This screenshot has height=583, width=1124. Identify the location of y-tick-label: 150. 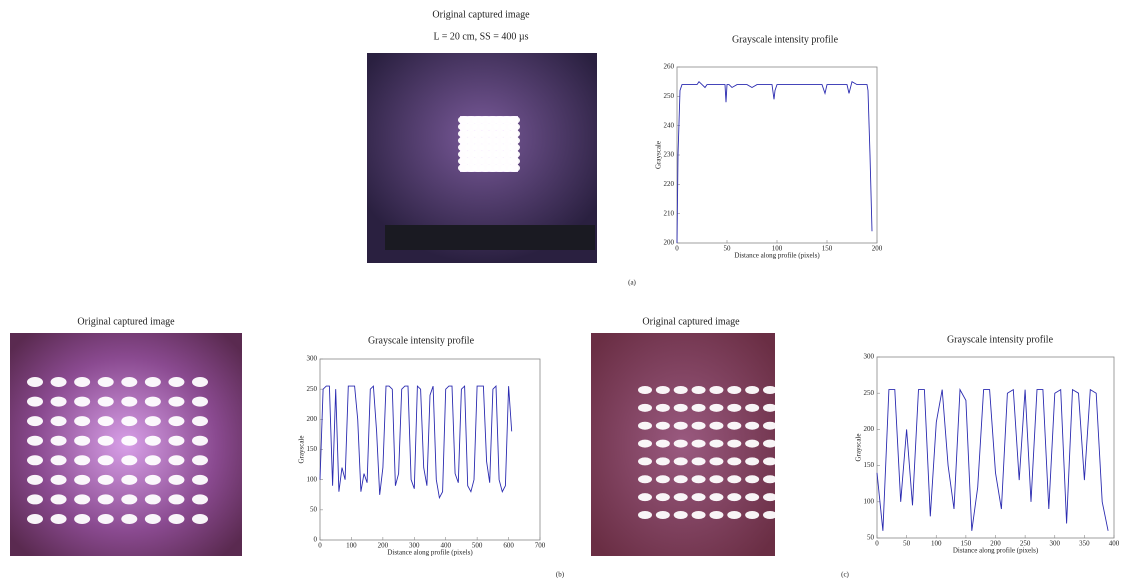
(312, 449).